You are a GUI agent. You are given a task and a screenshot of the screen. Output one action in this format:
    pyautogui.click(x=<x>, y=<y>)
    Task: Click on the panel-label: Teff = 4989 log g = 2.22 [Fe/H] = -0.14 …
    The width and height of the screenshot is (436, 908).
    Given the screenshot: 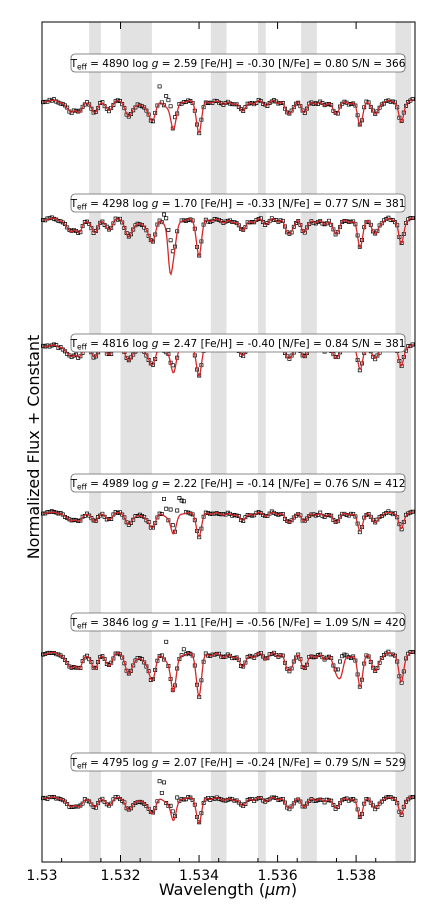 What is the action you would take?
    pyautogui.click(x=238, y=485)
    